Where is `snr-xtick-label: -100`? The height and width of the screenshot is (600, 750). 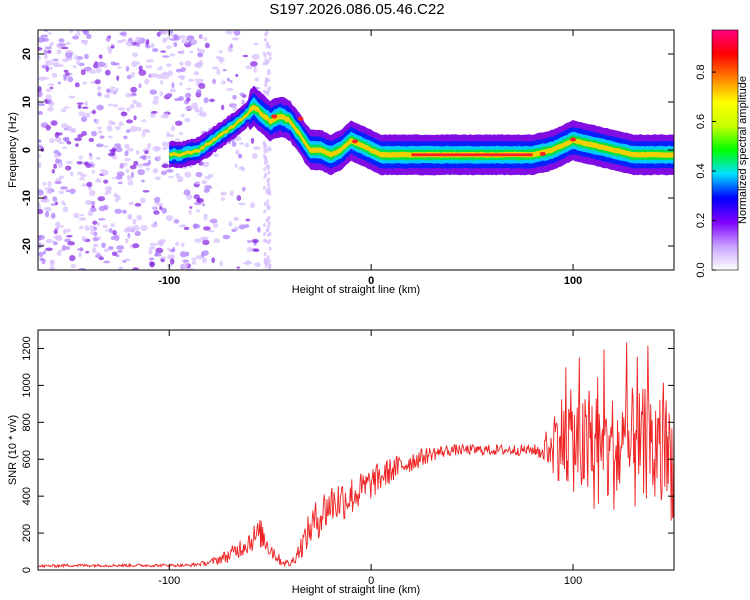
snr-xtick-label: -100 is located at coordinates (169, 581).